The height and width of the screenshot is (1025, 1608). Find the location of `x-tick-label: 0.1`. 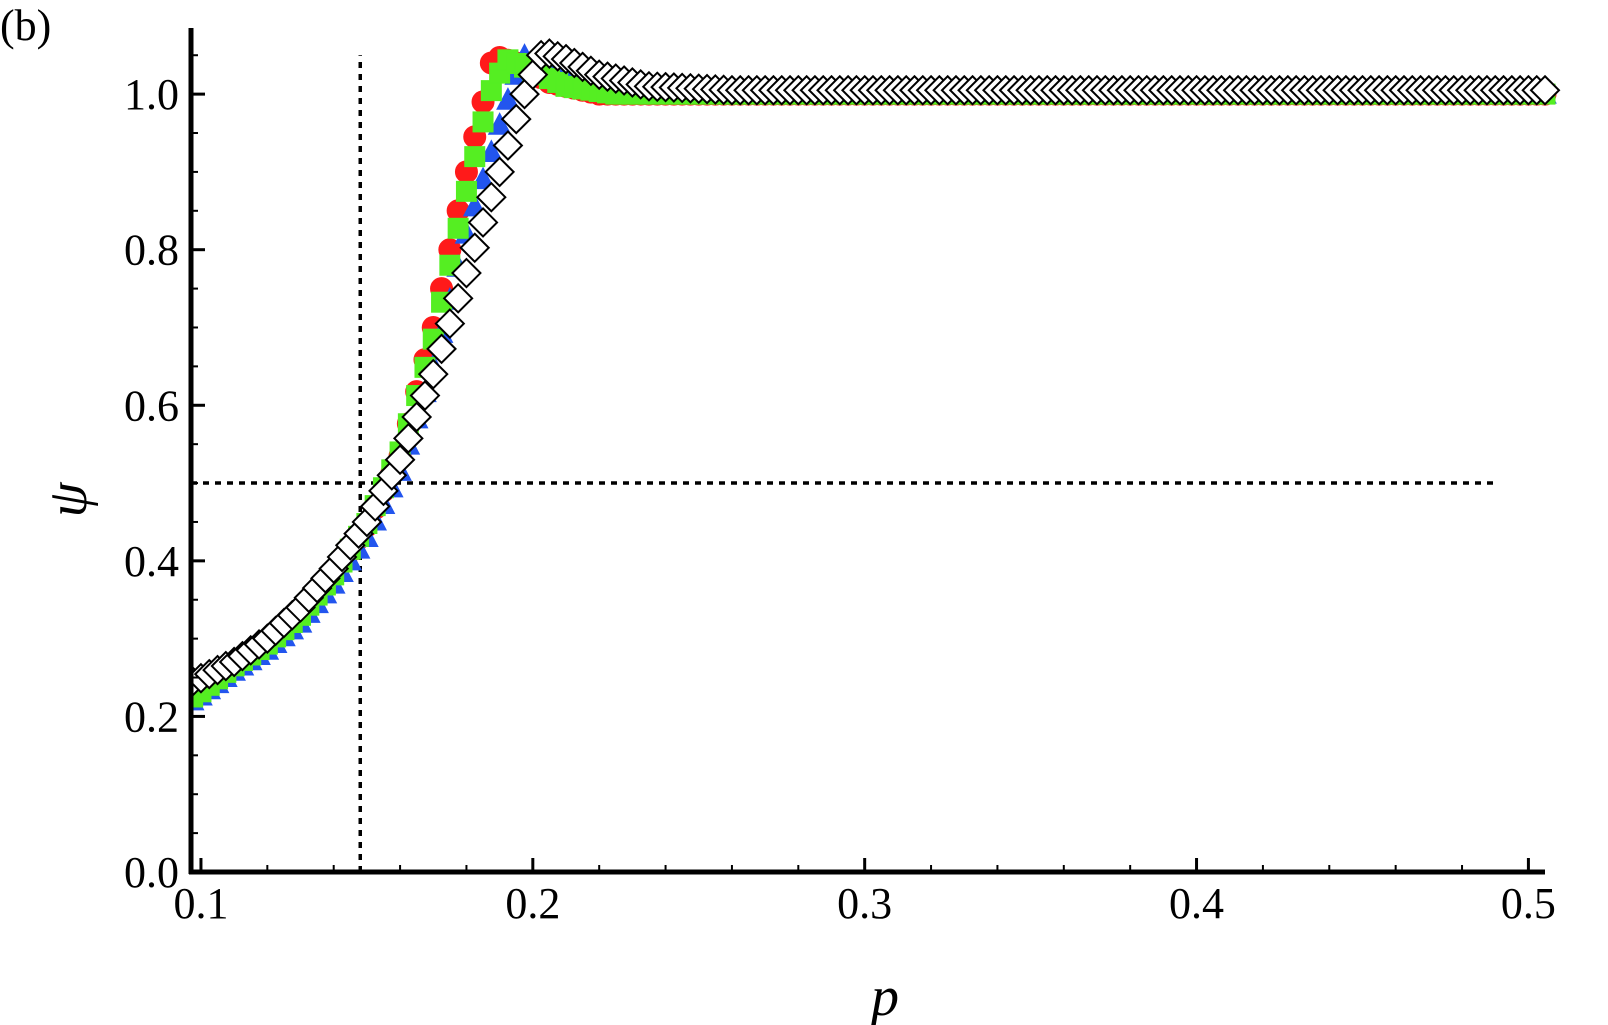

x-tick-label: 0.1 is located at coordinates (200, 903).